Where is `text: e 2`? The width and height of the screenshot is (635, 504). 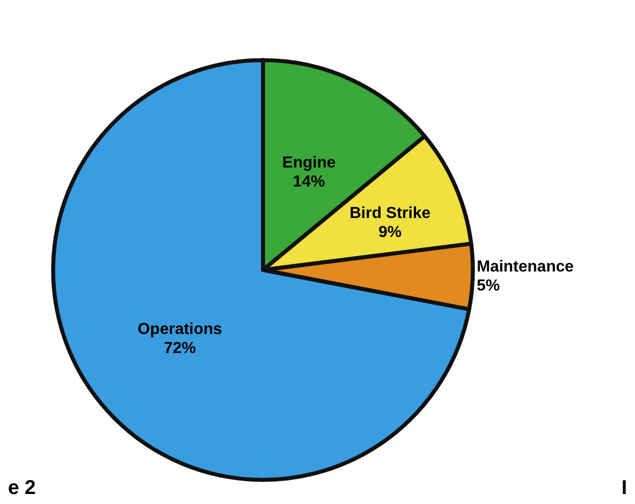 text: e 2 is located at coordinates (22, 488).